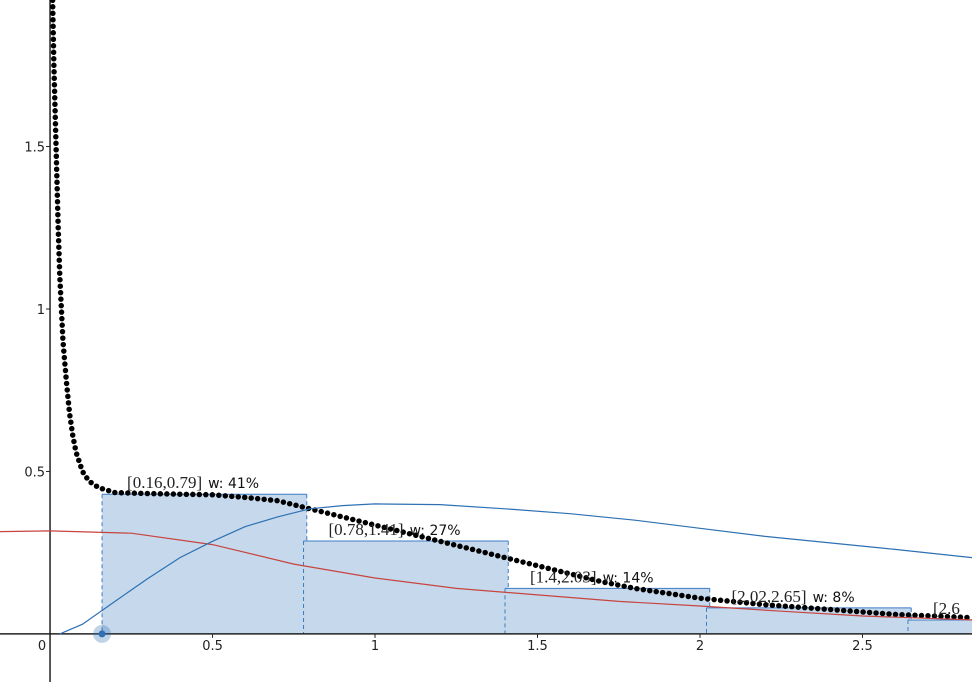 This screenshot has width=972, height=682. I want to click on curve, so click(486, 575).